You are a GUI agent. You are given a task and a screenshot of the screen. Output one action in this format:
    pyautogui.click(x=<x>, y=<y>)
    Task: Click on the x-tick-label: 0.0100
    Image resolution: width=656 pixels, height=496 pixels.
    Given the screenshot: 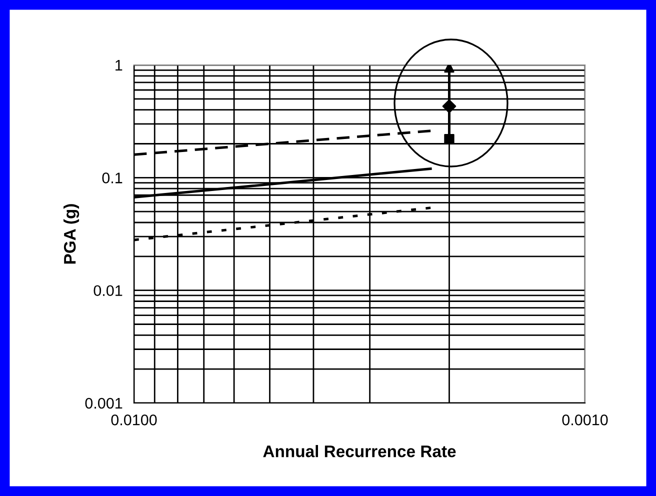 What is the action you would take?
    pyautogui.click(x=134, y=420)
    